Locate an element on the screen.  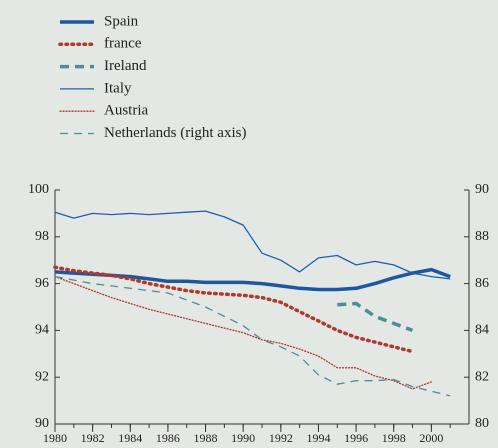
x-tick-label: 1988 is located at coordinates (206, 438).